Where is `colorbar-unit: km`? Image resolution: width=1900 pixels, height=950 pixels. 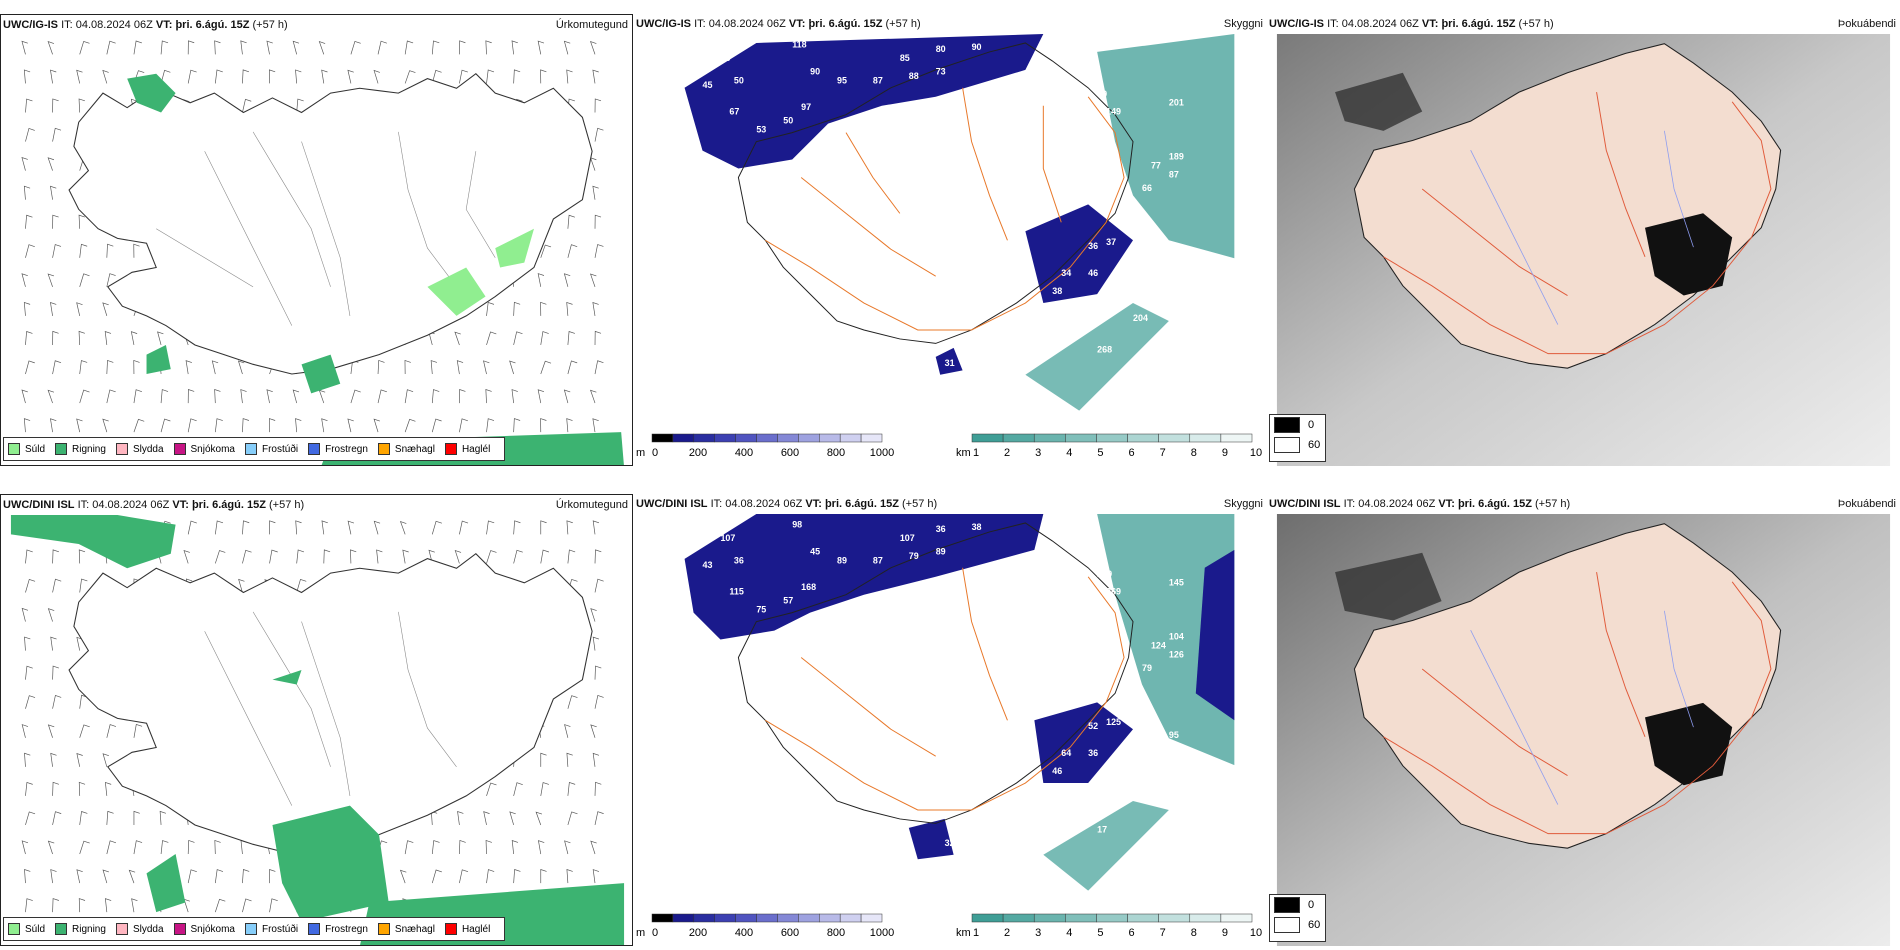 colorbar-unit: km is located at coordinates (963, 933).